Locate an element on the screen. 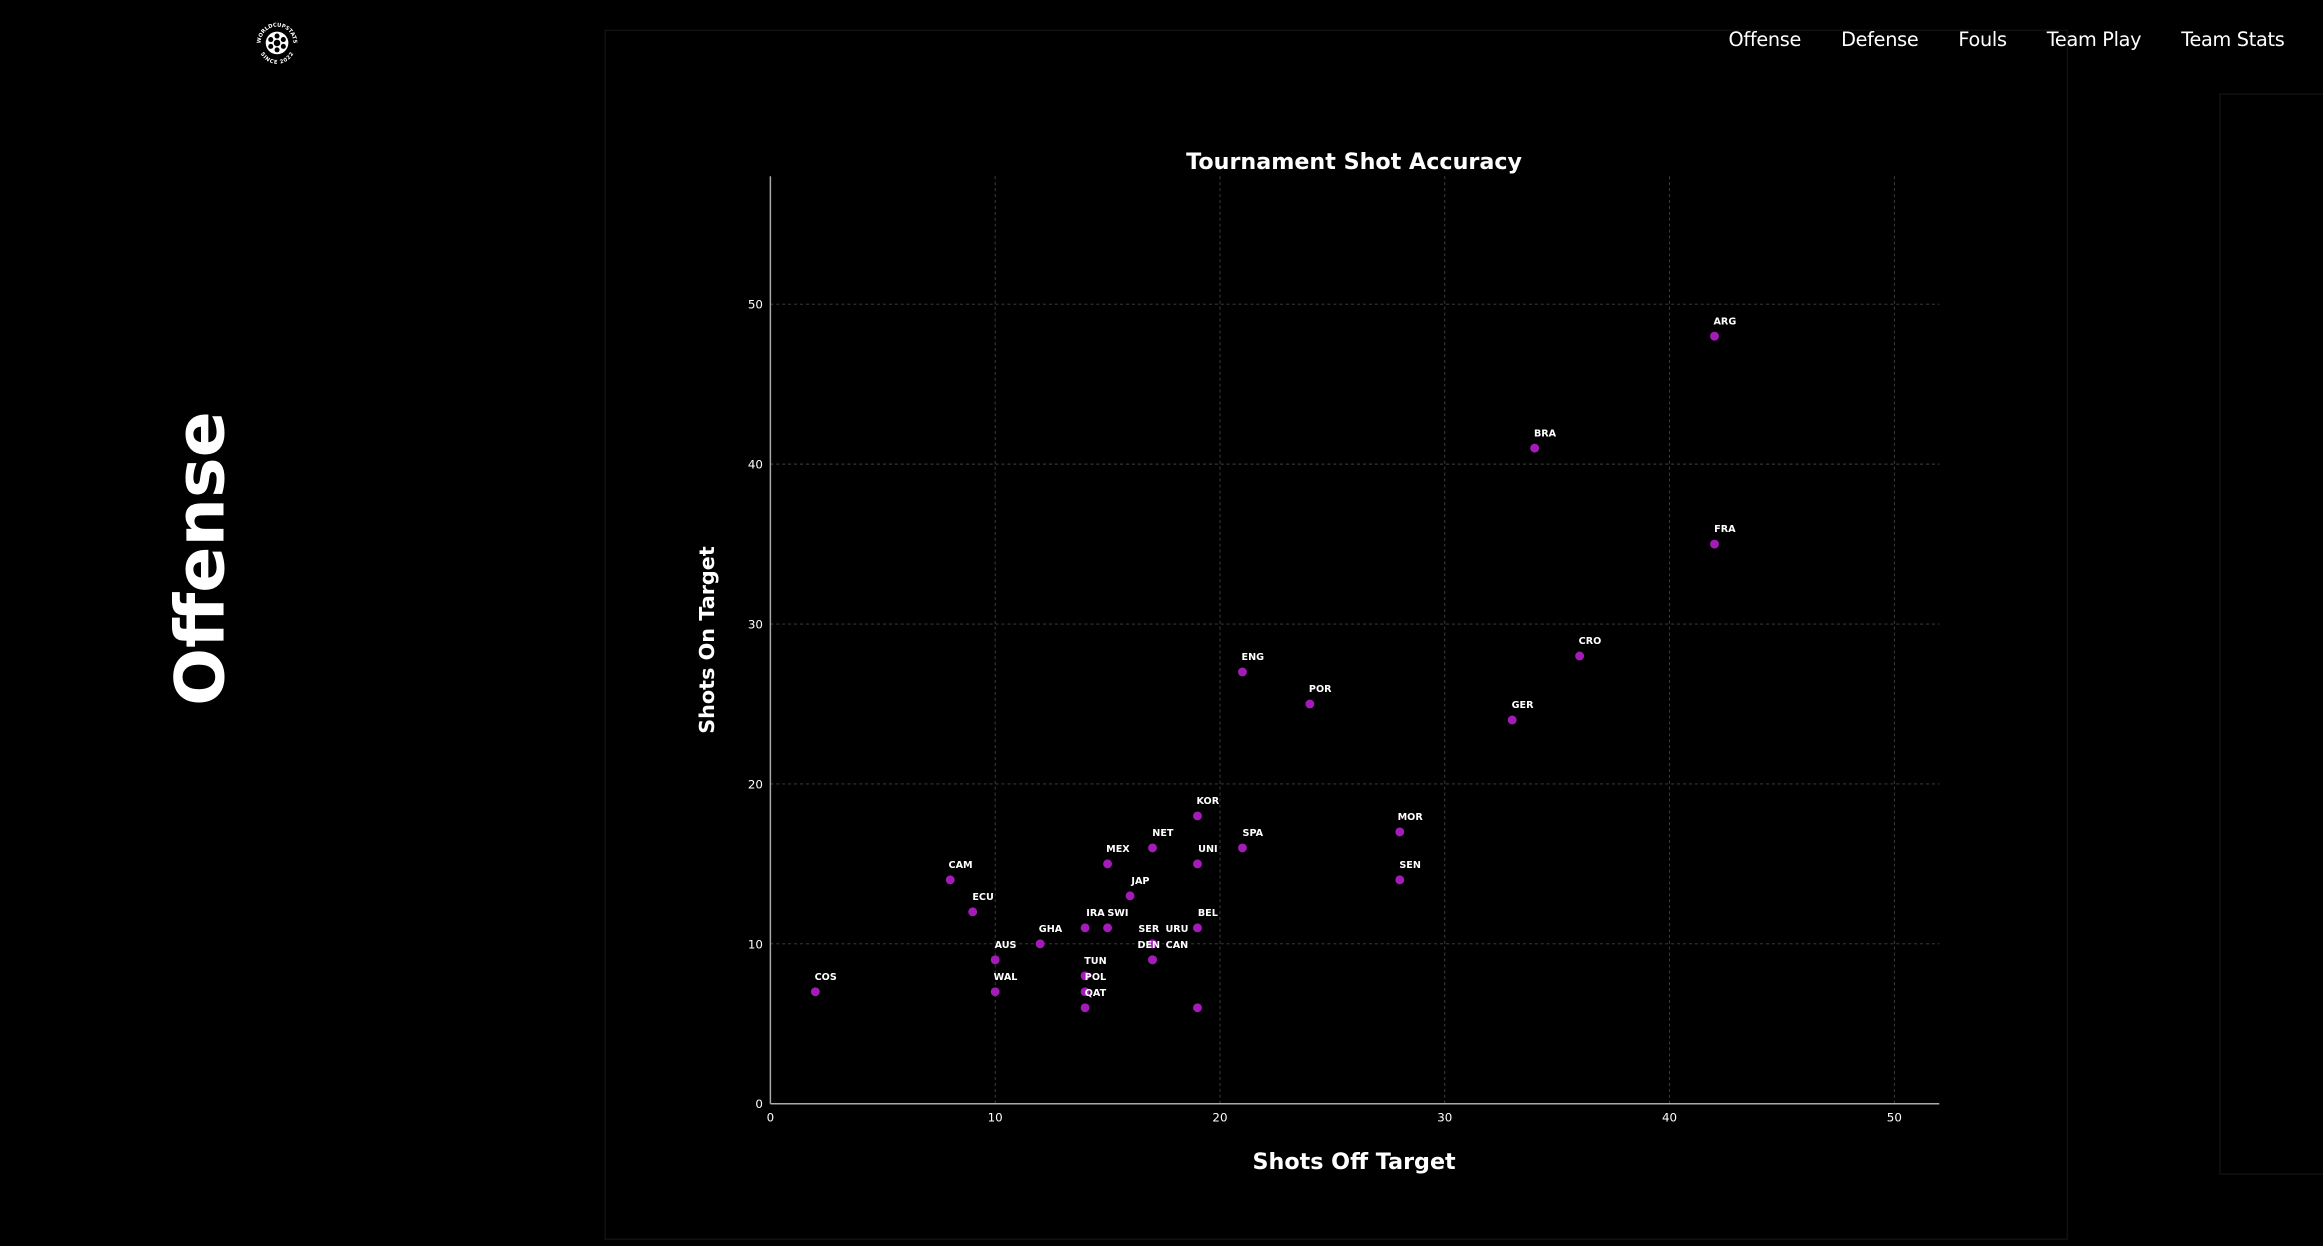  point-label: SEN is located at coordinates (1410, 865).